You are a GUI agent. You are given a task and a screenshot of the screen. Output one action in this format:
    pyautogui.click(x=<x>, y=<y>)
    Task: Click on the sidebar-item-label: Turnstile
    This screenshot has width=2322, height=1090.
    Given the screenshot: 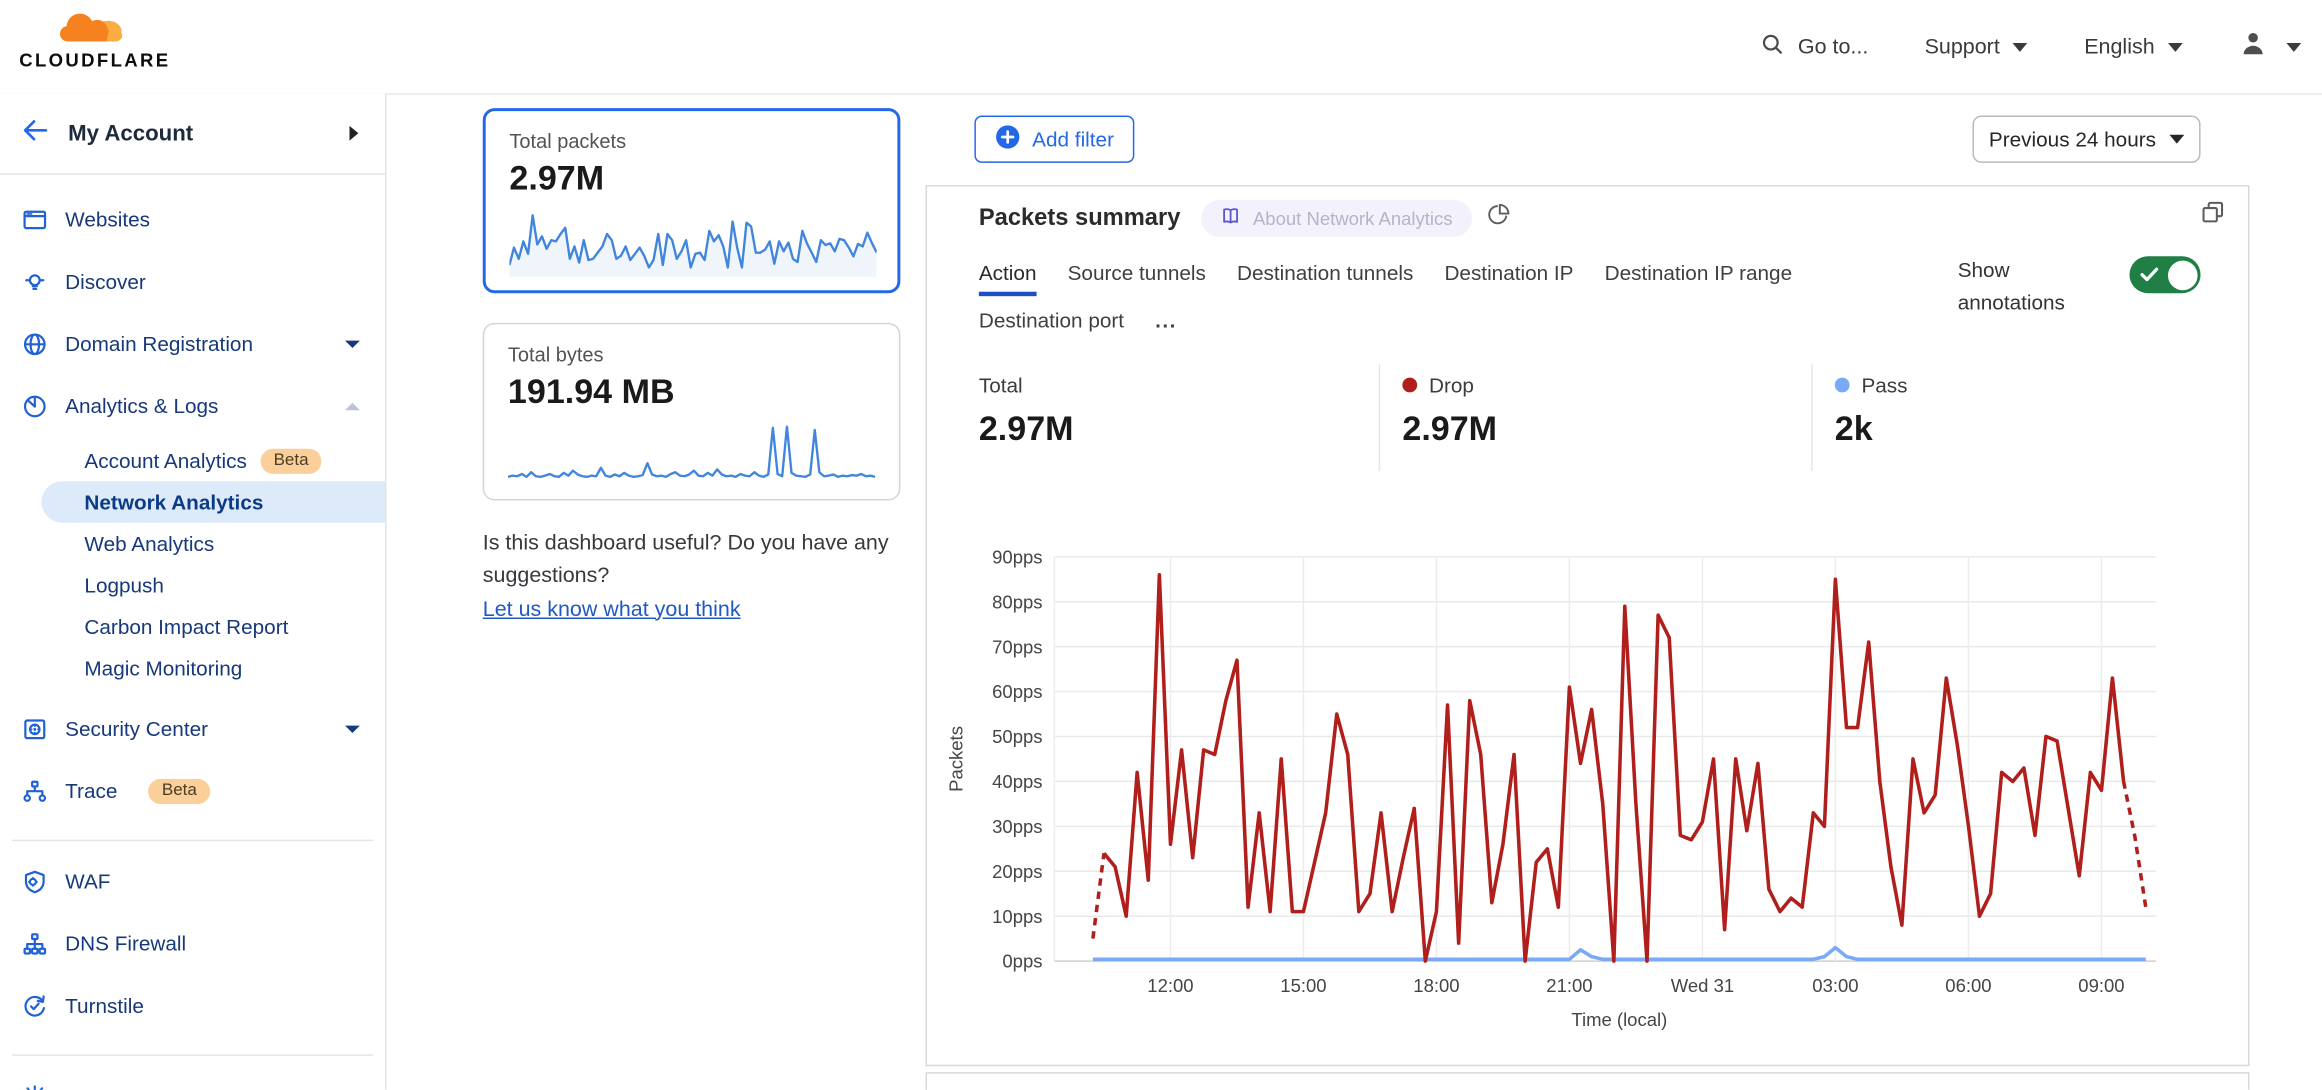 What is the action you would take?
    pyautogui.click(x=104, y=1005)
    